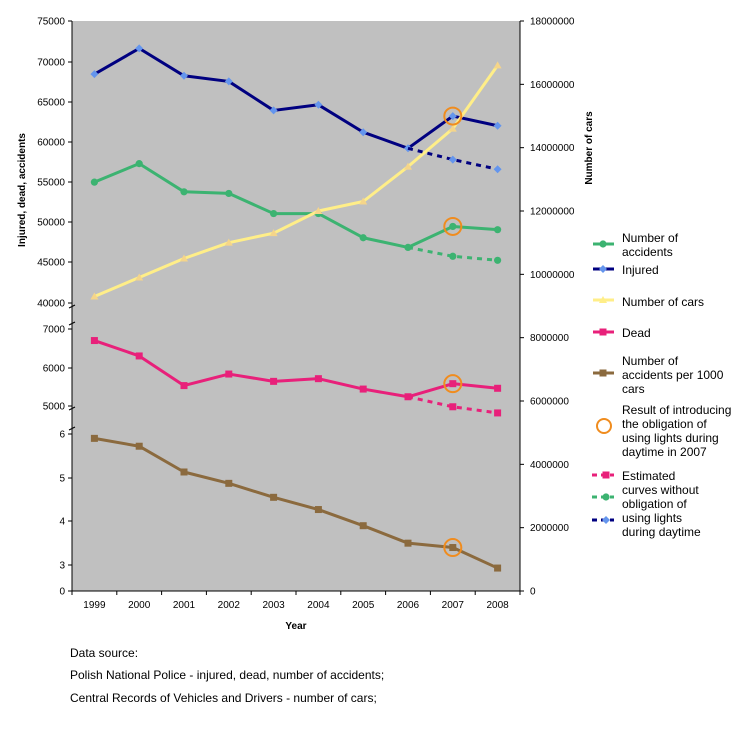 The width and height of the screenshot is (742, 742). Describe the element at coordinates (661, 532) in the screenshot. I see `legend-label-line: during daytime` at that location.